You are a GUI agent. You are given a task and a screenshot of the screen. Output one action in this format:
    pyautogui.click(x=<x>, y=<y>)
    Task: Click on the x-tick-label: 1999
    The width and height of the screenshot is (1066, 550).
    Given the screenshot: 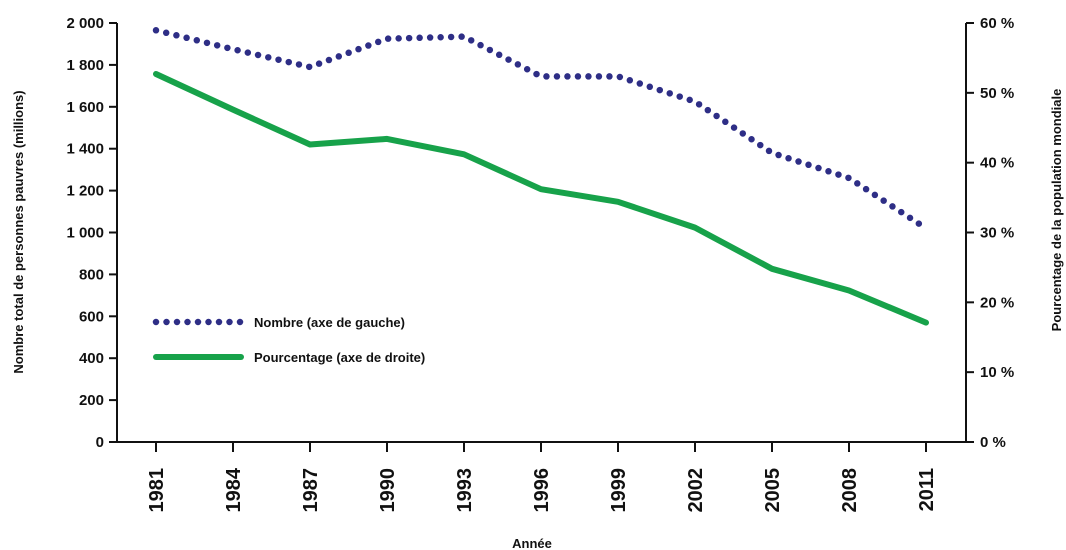 What is the action you would take?
    pyautogui.click(x=619, y=490)
    